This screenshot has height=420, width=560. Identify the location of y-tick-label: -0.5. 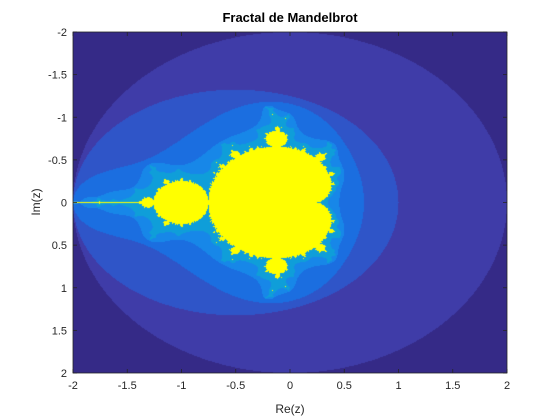
(57, 161).